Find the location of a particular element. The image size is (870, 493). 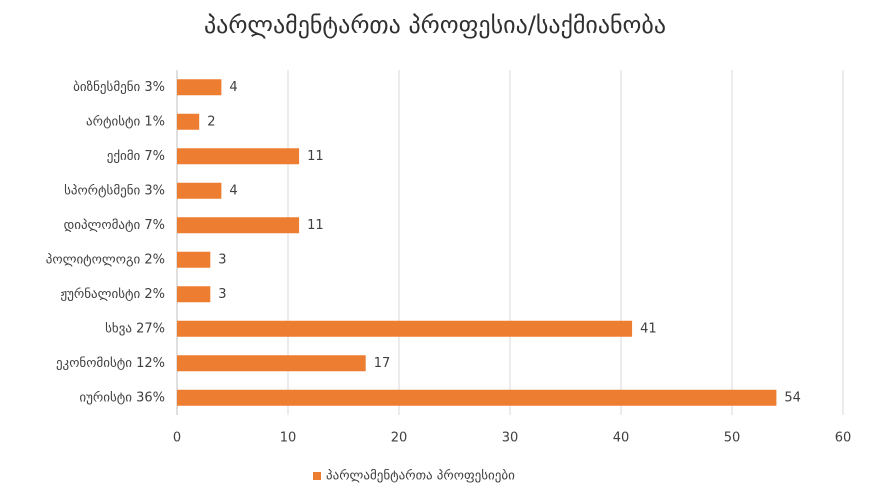

y-tick-label: ეკონომისტი 12% is located at coordinates (110, 363).